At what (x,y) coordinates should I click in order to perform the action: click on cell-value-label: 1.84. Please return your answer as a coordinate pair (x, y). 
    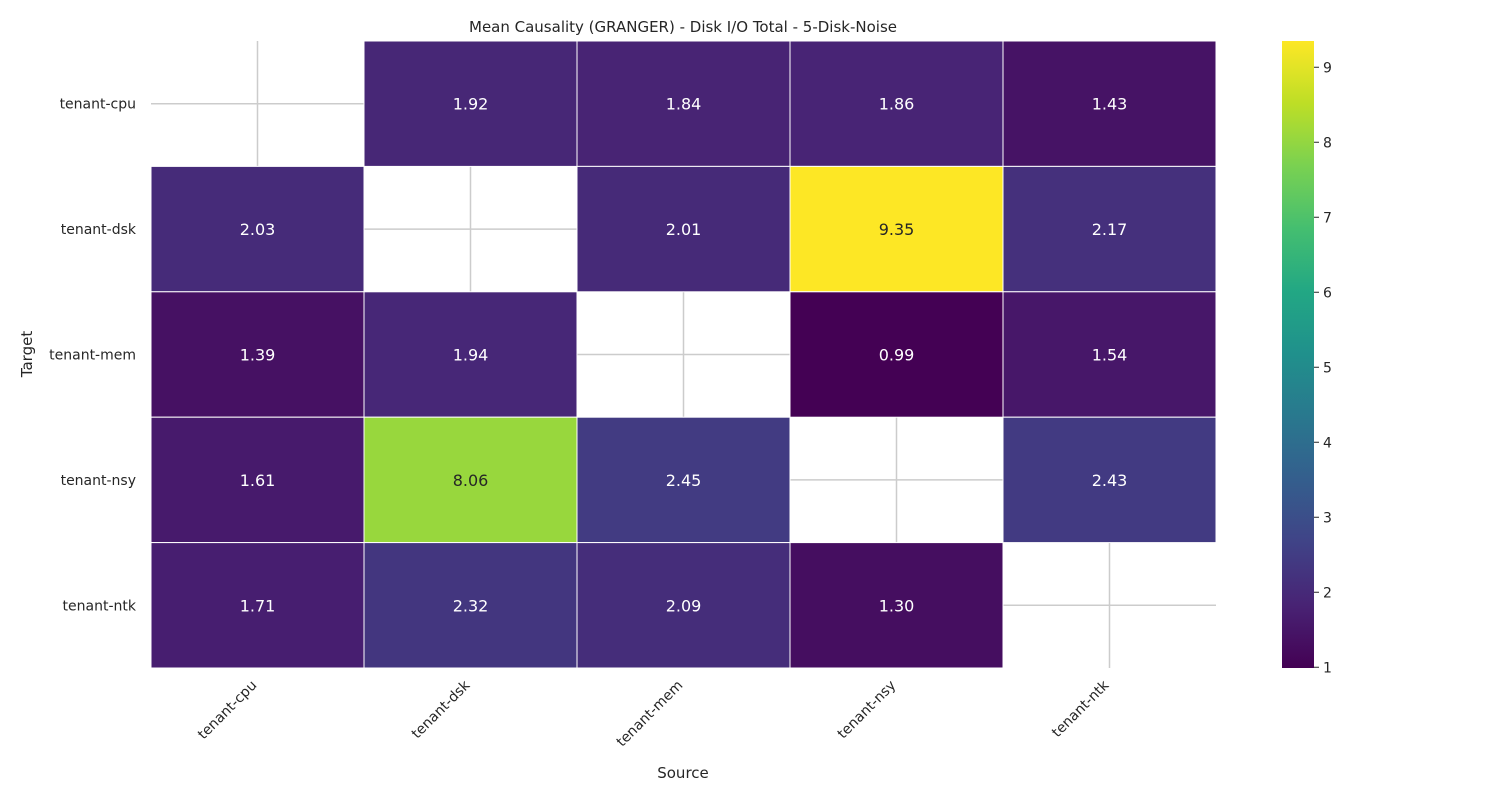
    Looking at the image, I should click on (684, 104).